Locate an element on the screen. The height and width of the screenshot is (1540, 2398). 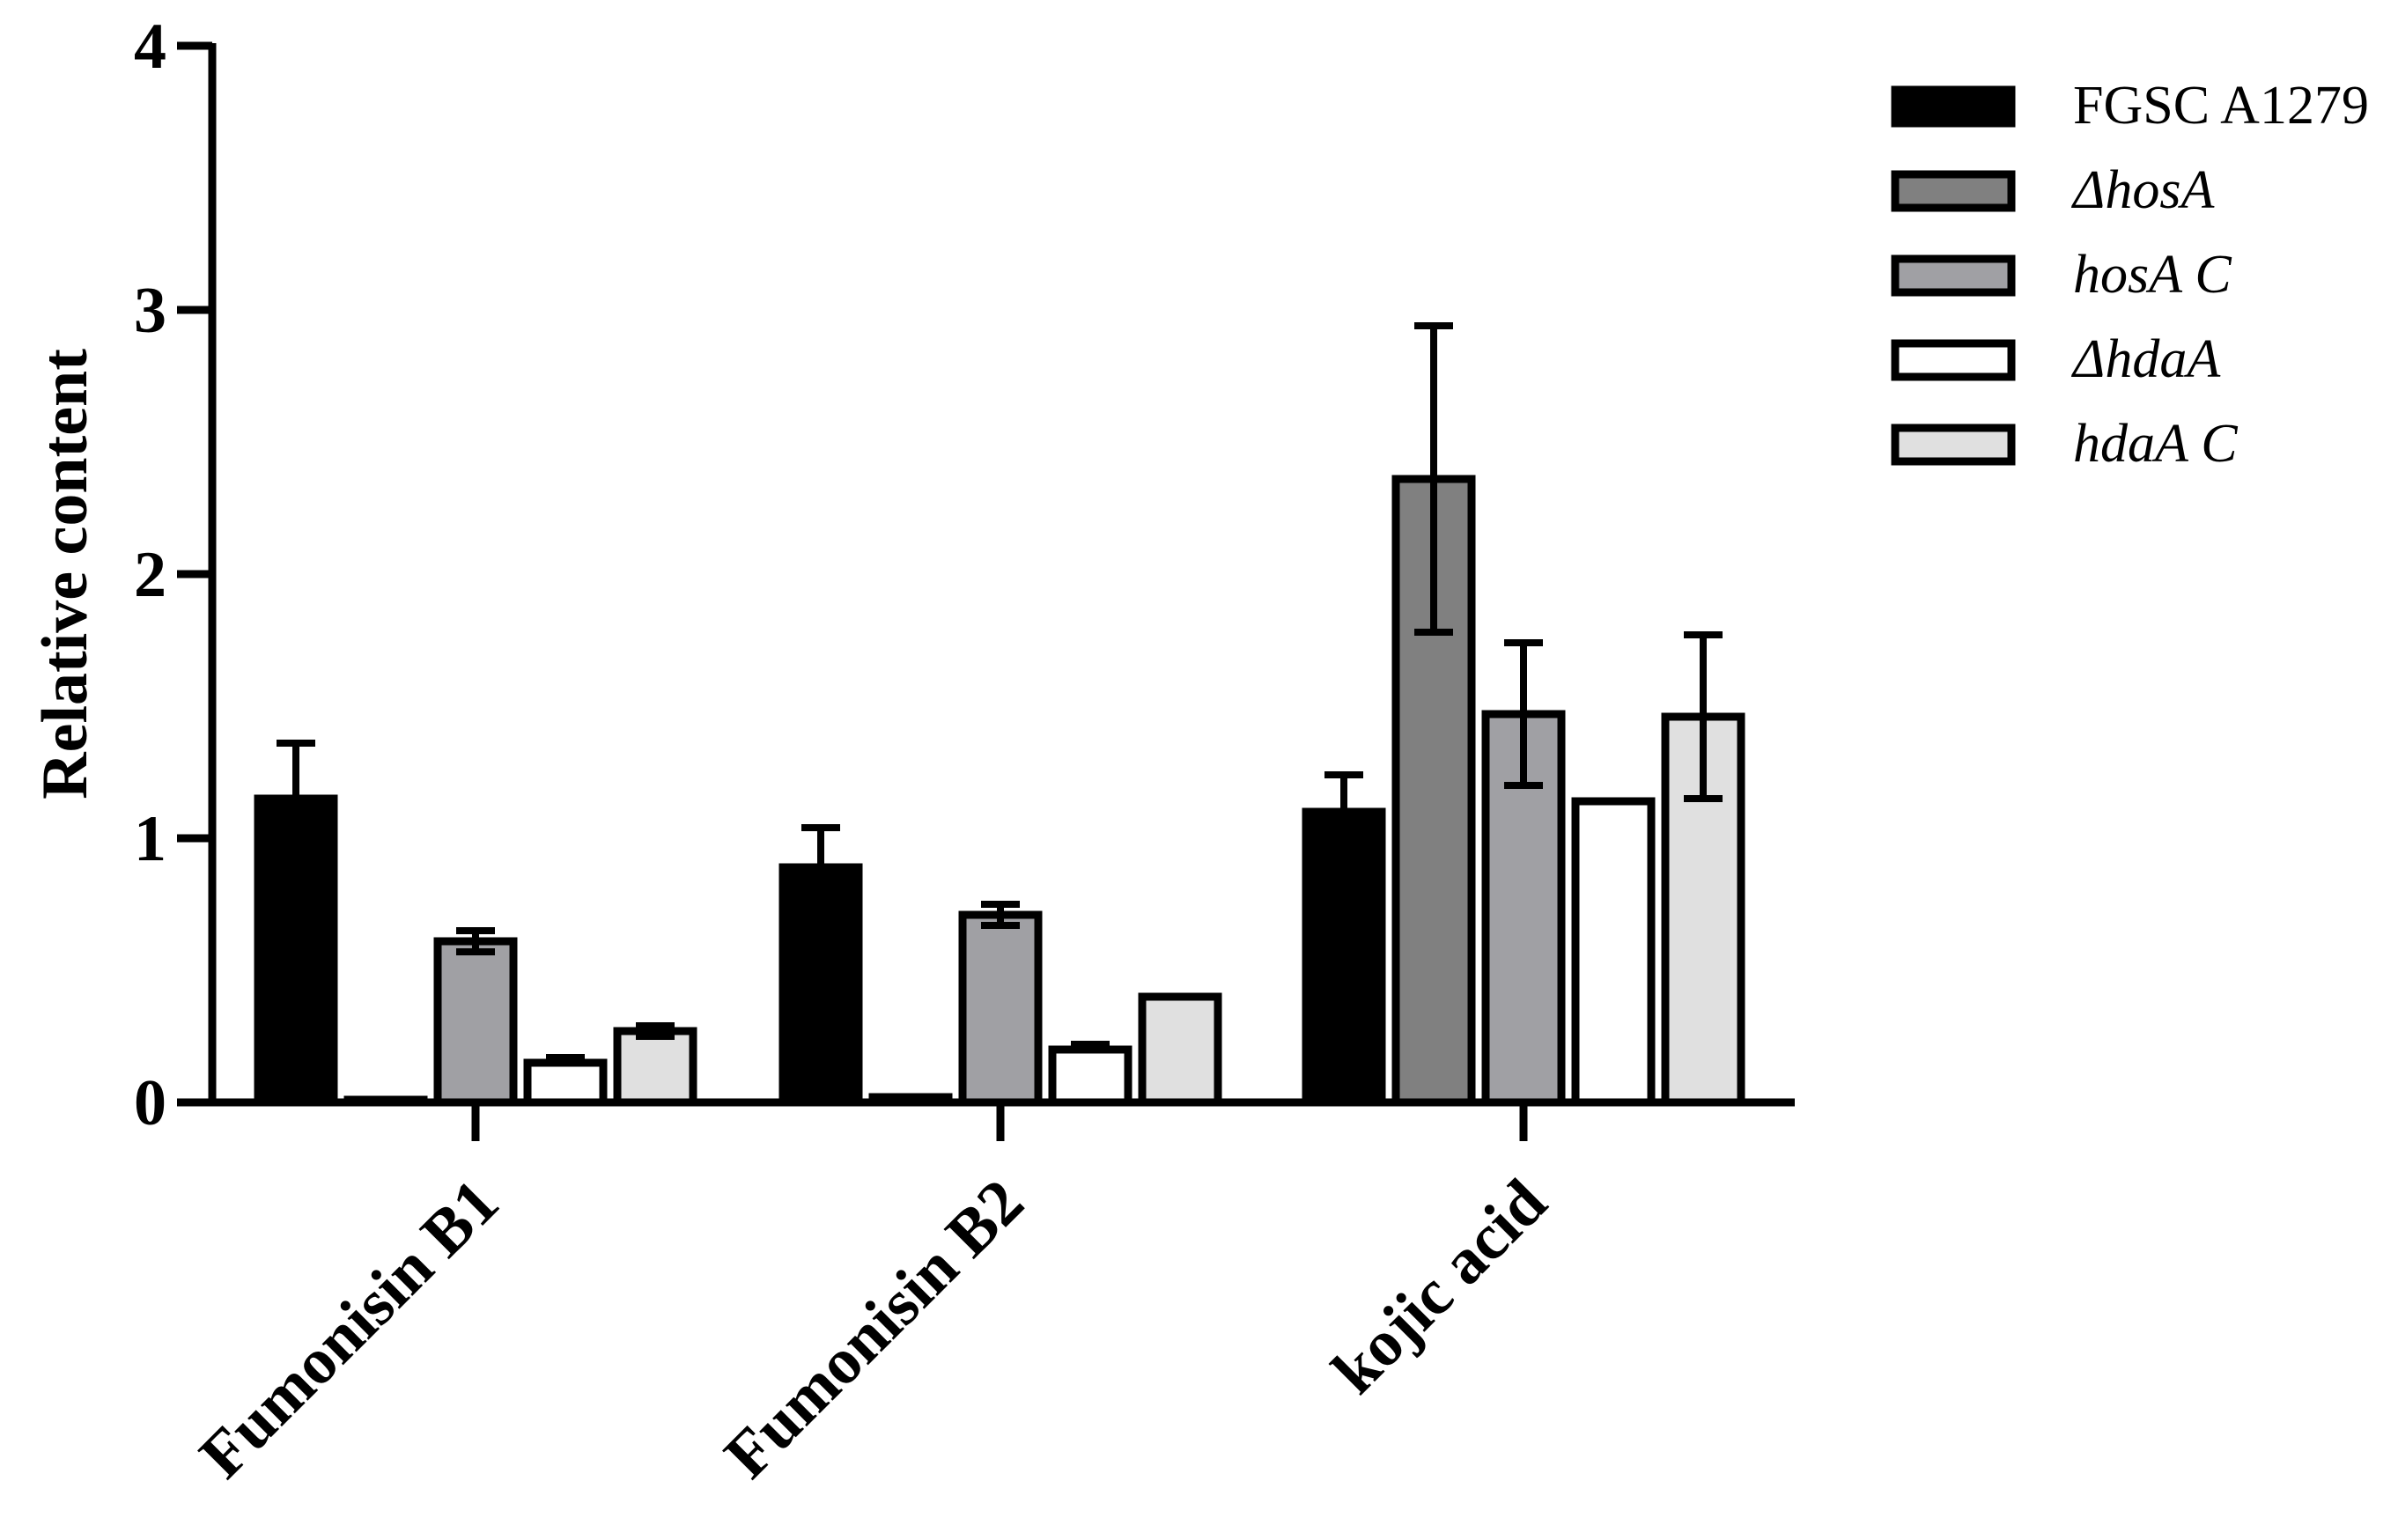
category-label: Fumonisin B2 is located at coordinates (874, 1329).